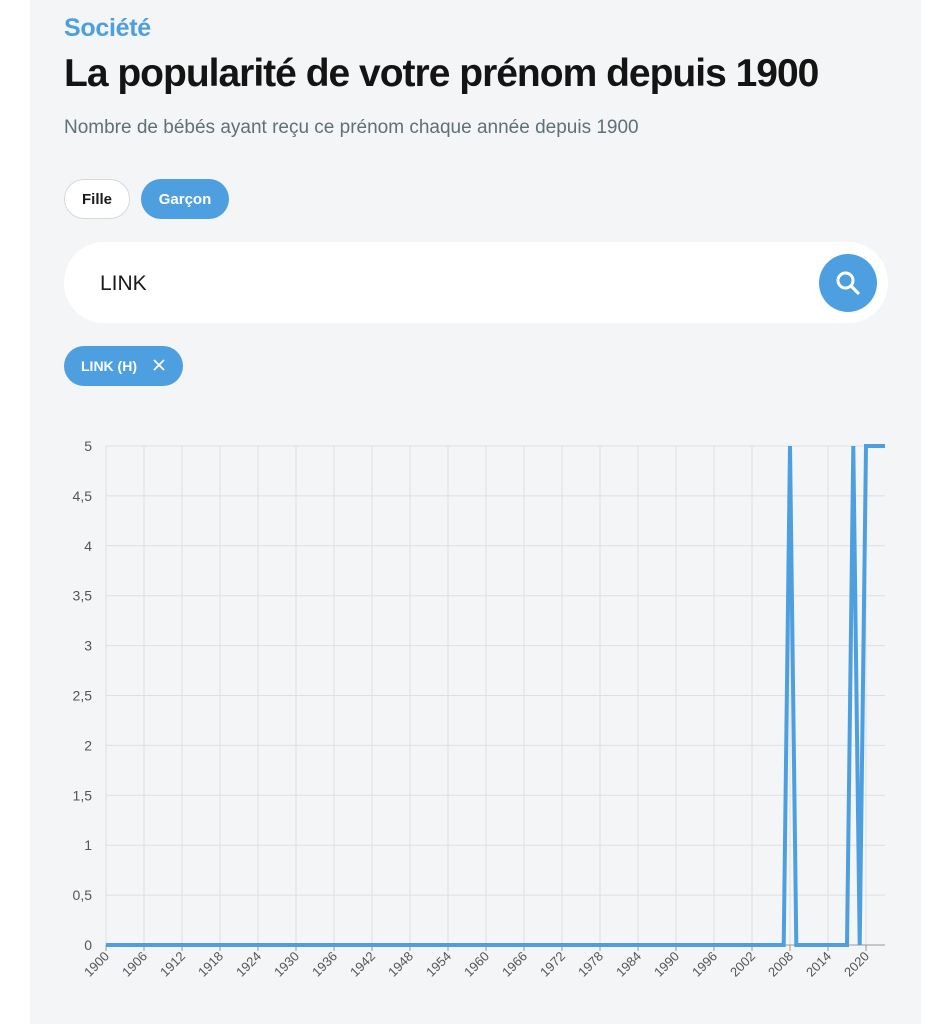 Image resolution: width=941 pixels, height=1024 pixels. Describe the element at coordinates (248, 964) in the screenshot. I see `x-tick-label: 1924` at that location.